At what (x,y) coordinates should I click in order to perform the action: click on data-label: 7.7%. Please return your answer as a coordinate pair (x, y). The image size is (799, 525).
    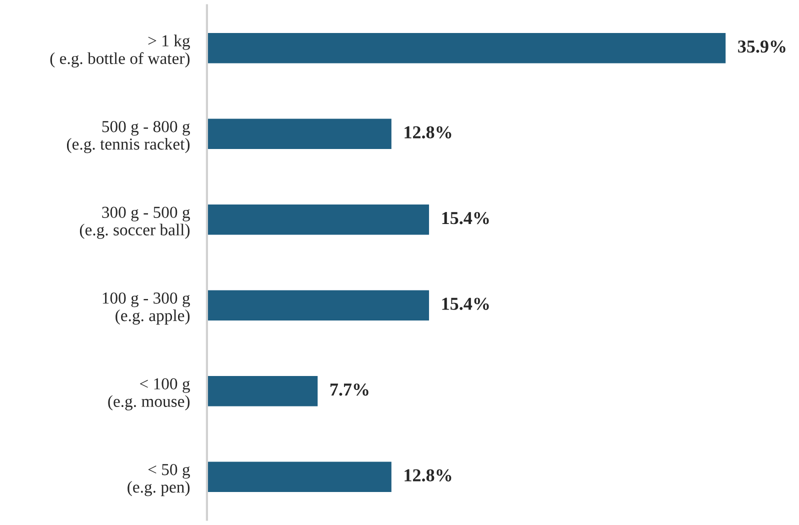
    Looking at the image, I should click on (349, 389).